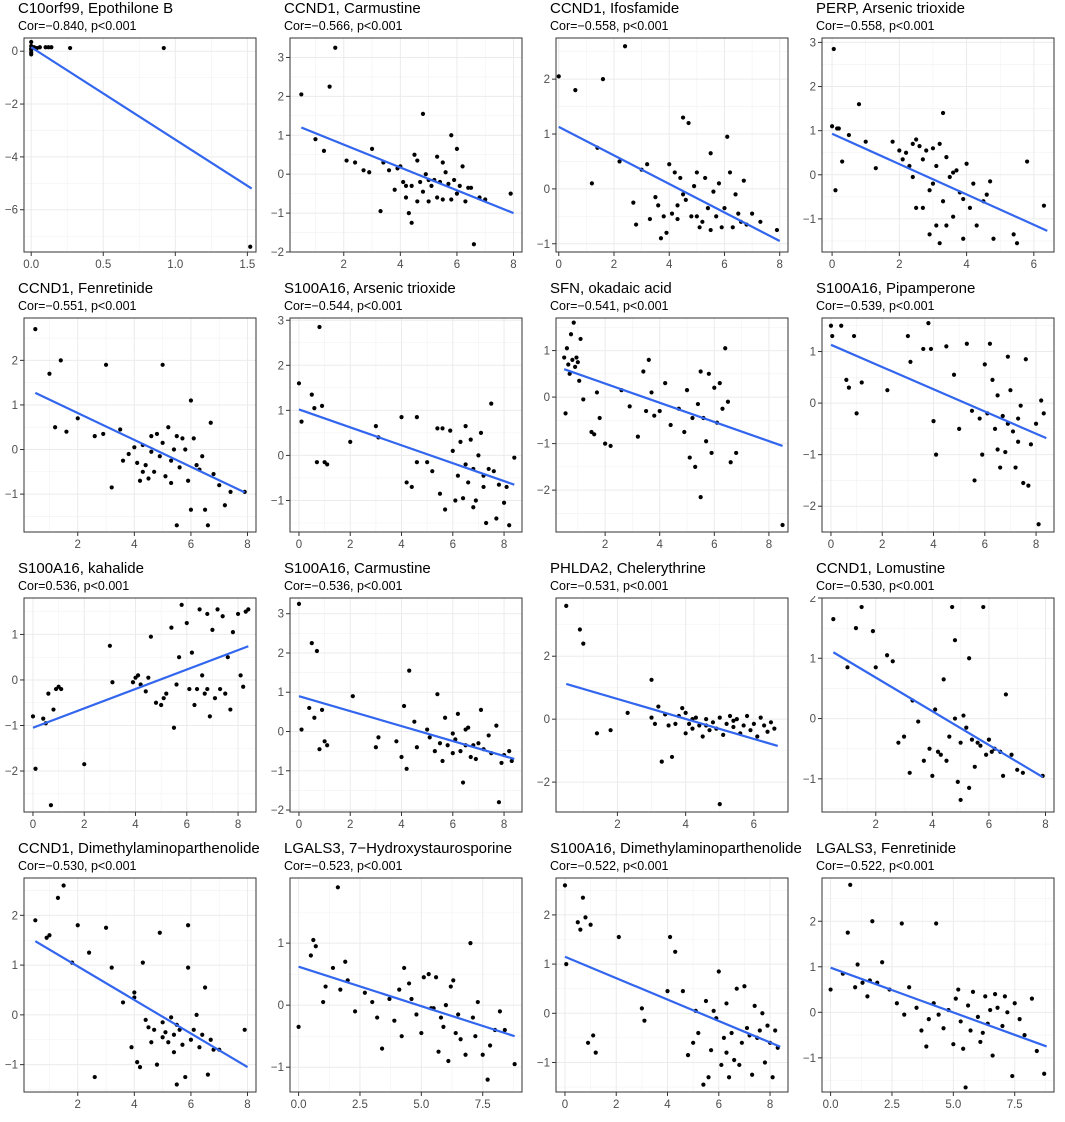 The image size is (1065, 1122). I want to click on y-tick-label: 0, so click(281, 175).